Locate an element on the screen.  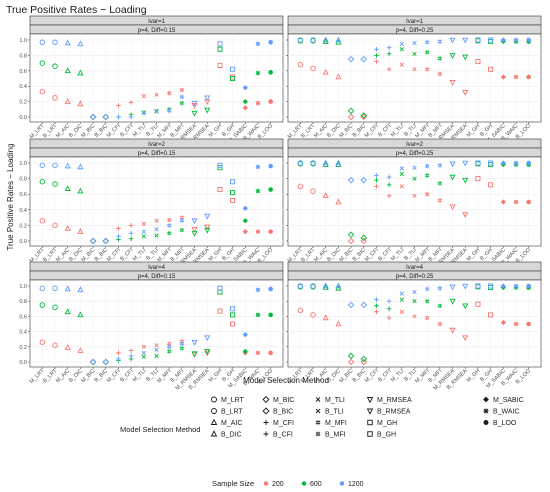
x-tick-label: M_BIC is located at coordinates (346, 131).